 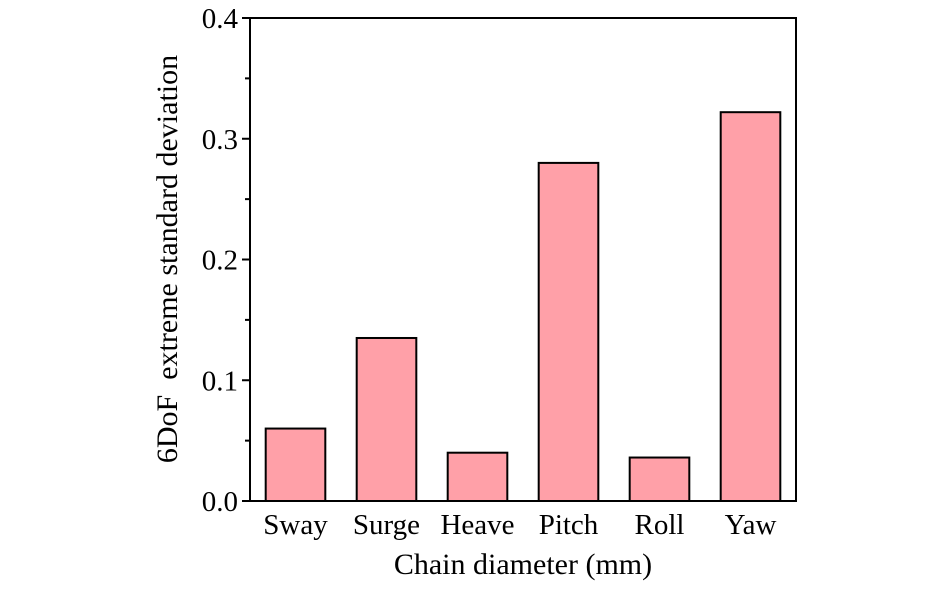 What do you see at coordinates (568, 331) in the screenshot?
I see `bar-pitch` at bounding box center [568, 331].